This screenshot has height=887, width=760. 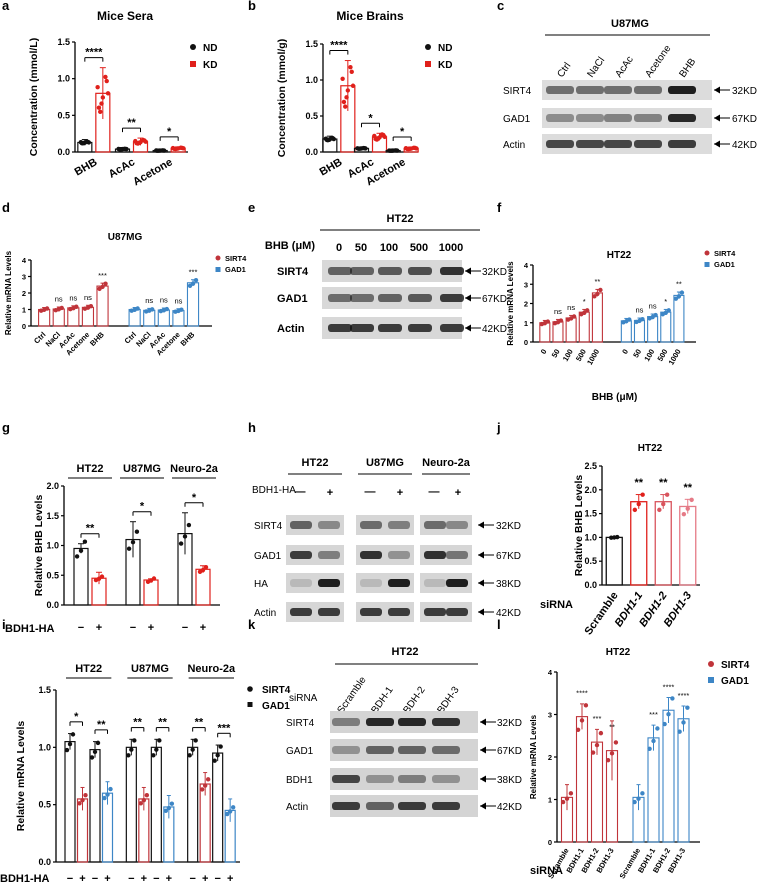 I want to click on blot-h-plus-label: +, so click(x=330, y=493).